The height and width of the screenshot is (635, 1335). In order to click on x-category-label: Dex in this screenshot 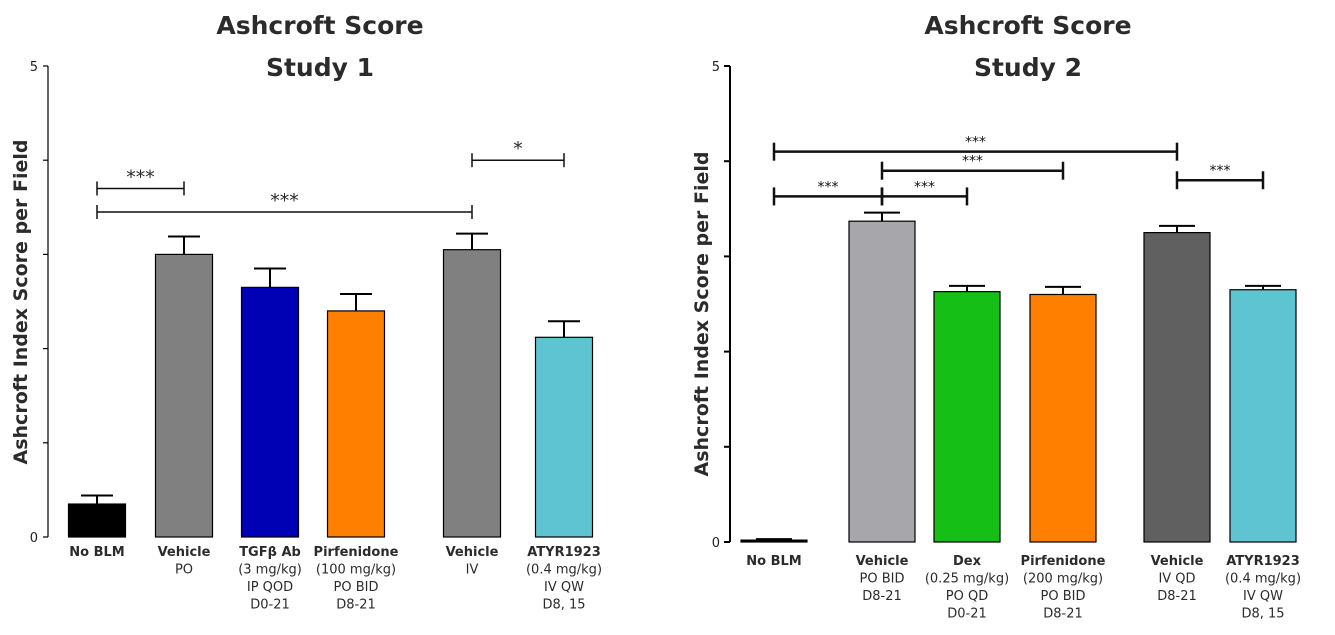, I will do `click(967, 561)`.